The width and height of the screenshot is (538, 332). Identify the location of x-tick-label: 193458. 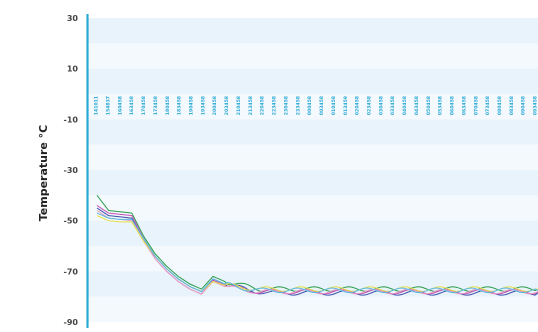
(203, 105).